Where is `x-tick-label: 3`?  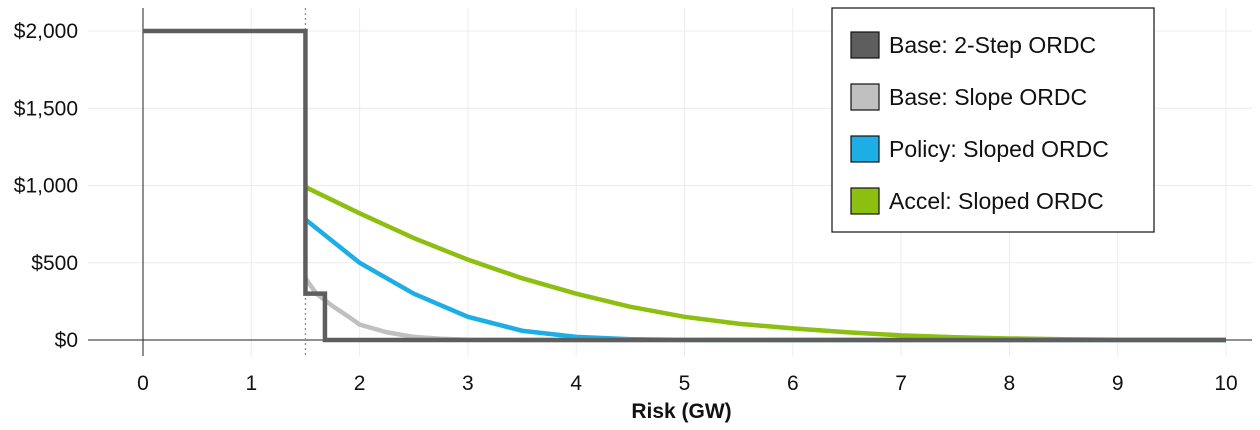 x-tick-label: 3 is located at coordinates (468, 383).